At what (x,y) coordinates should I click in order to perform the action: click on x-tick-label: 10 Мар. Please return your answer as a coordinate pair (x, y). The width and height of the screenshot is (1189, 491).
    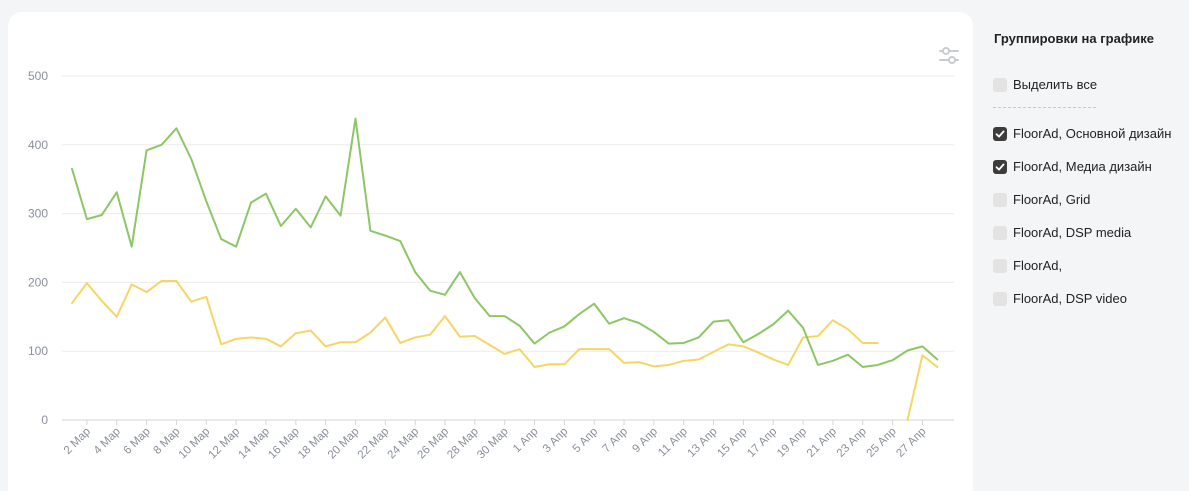
    Looking at the image, I should click on (195, 444).